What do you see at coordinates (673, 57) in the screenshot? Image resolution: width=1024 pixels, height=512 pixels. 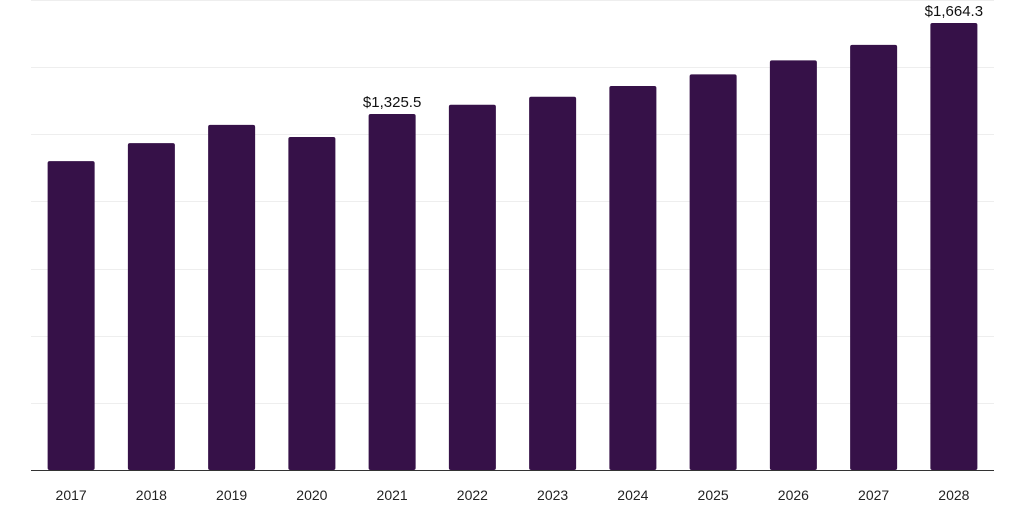 I see `data-labels: $1,325.5 $1,664.3` at bounding box center [673, 57].